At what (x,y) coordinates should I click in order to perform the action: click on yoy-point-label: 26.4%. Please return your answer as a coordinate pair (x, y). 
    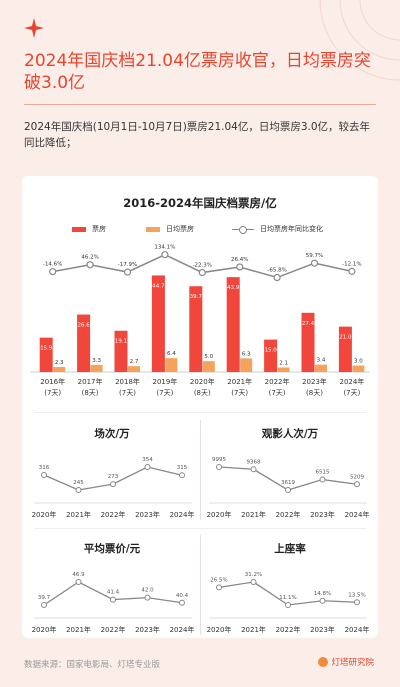
    Looking at the image, I should click on (239, 260).